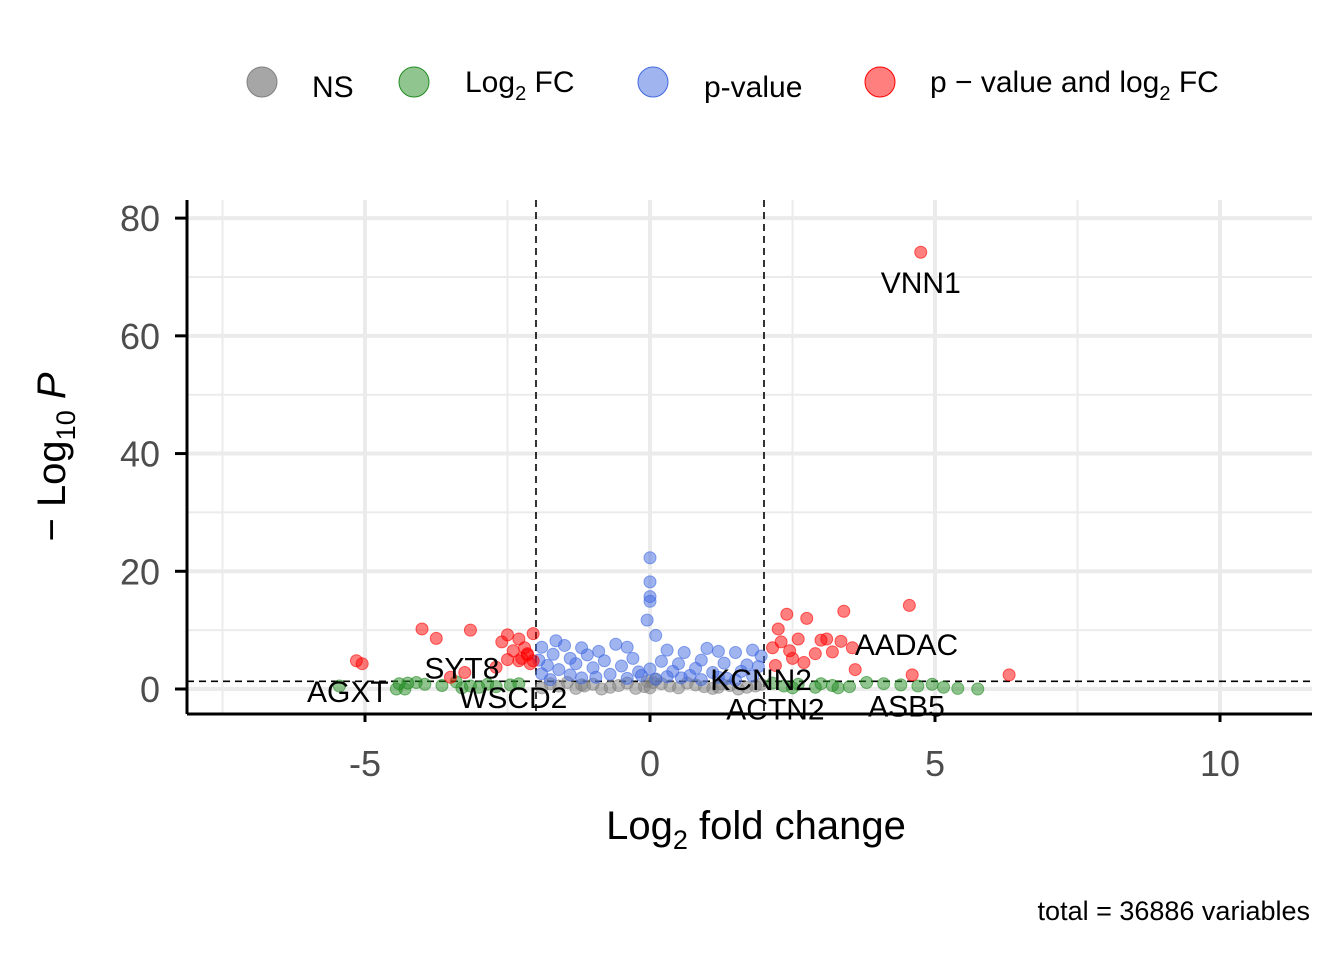 Image resolution: width=1344 pixels, height=960 pixels. I want to click on legend-label-pvalue: p-value, so click(753, 87).